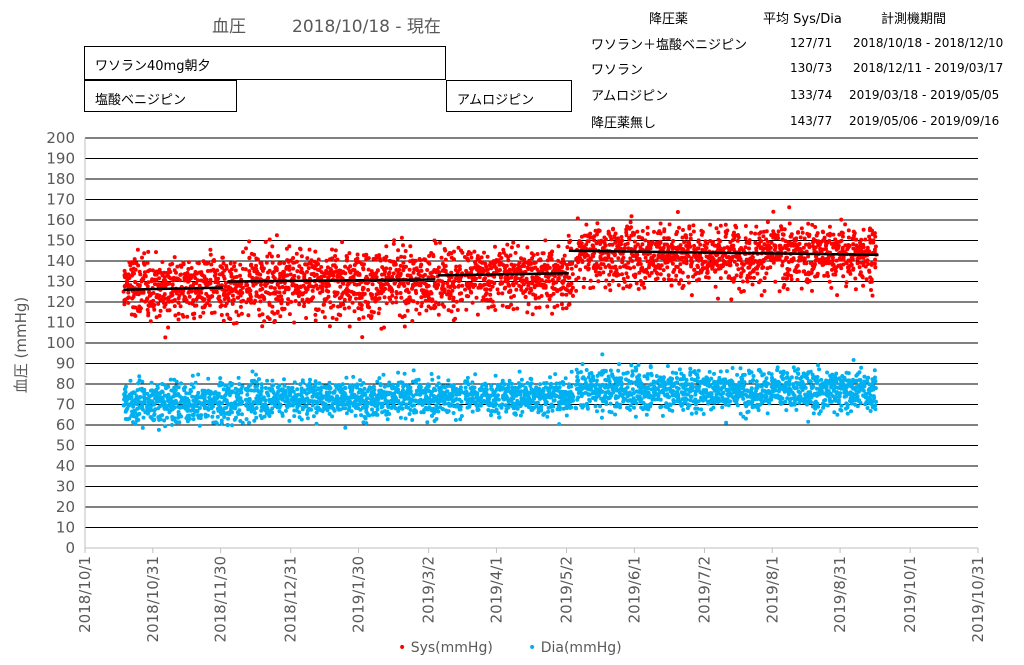  What do you see at coordinates (924, 95) in the screenshot?
I see `table-row-period: 2019/03/18 - 2019/05/05` at bounding box center [924, 95].